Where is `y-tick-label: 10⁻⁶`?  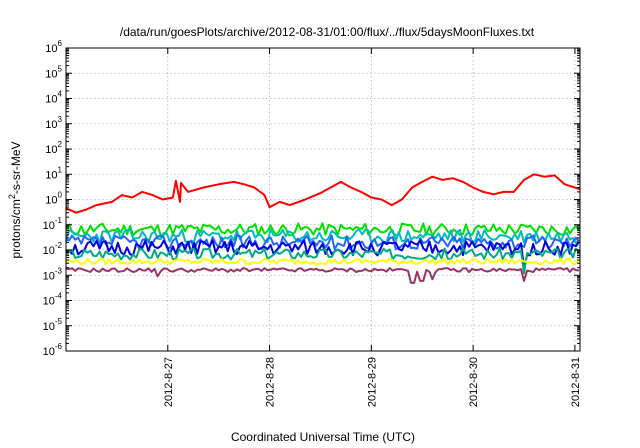 y-tick-label: 10⁻⁶ is located at coordinates (53, 350).